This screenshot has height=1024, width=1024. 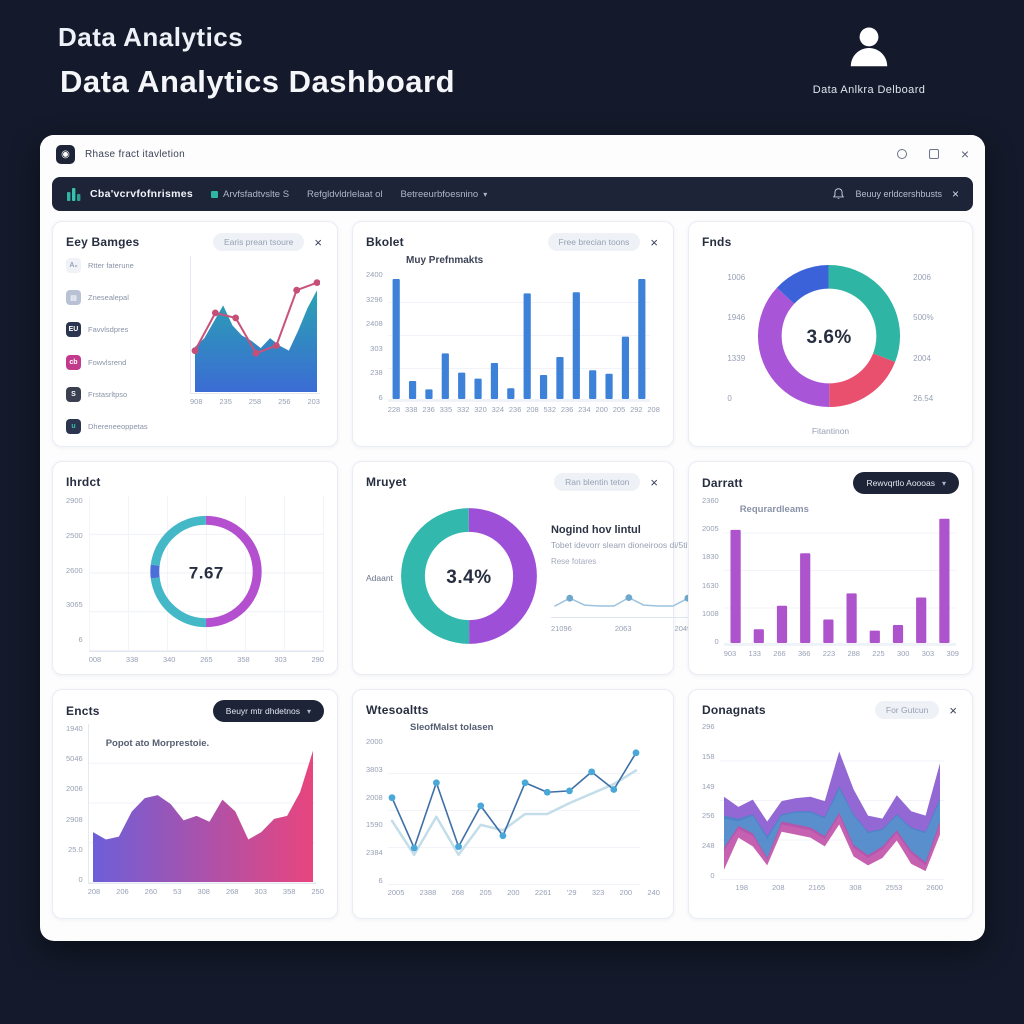 What do you see at coordinates (708, 726) in the screenshot?
I see `tick-label: 296` at bounding box center [708, 726].